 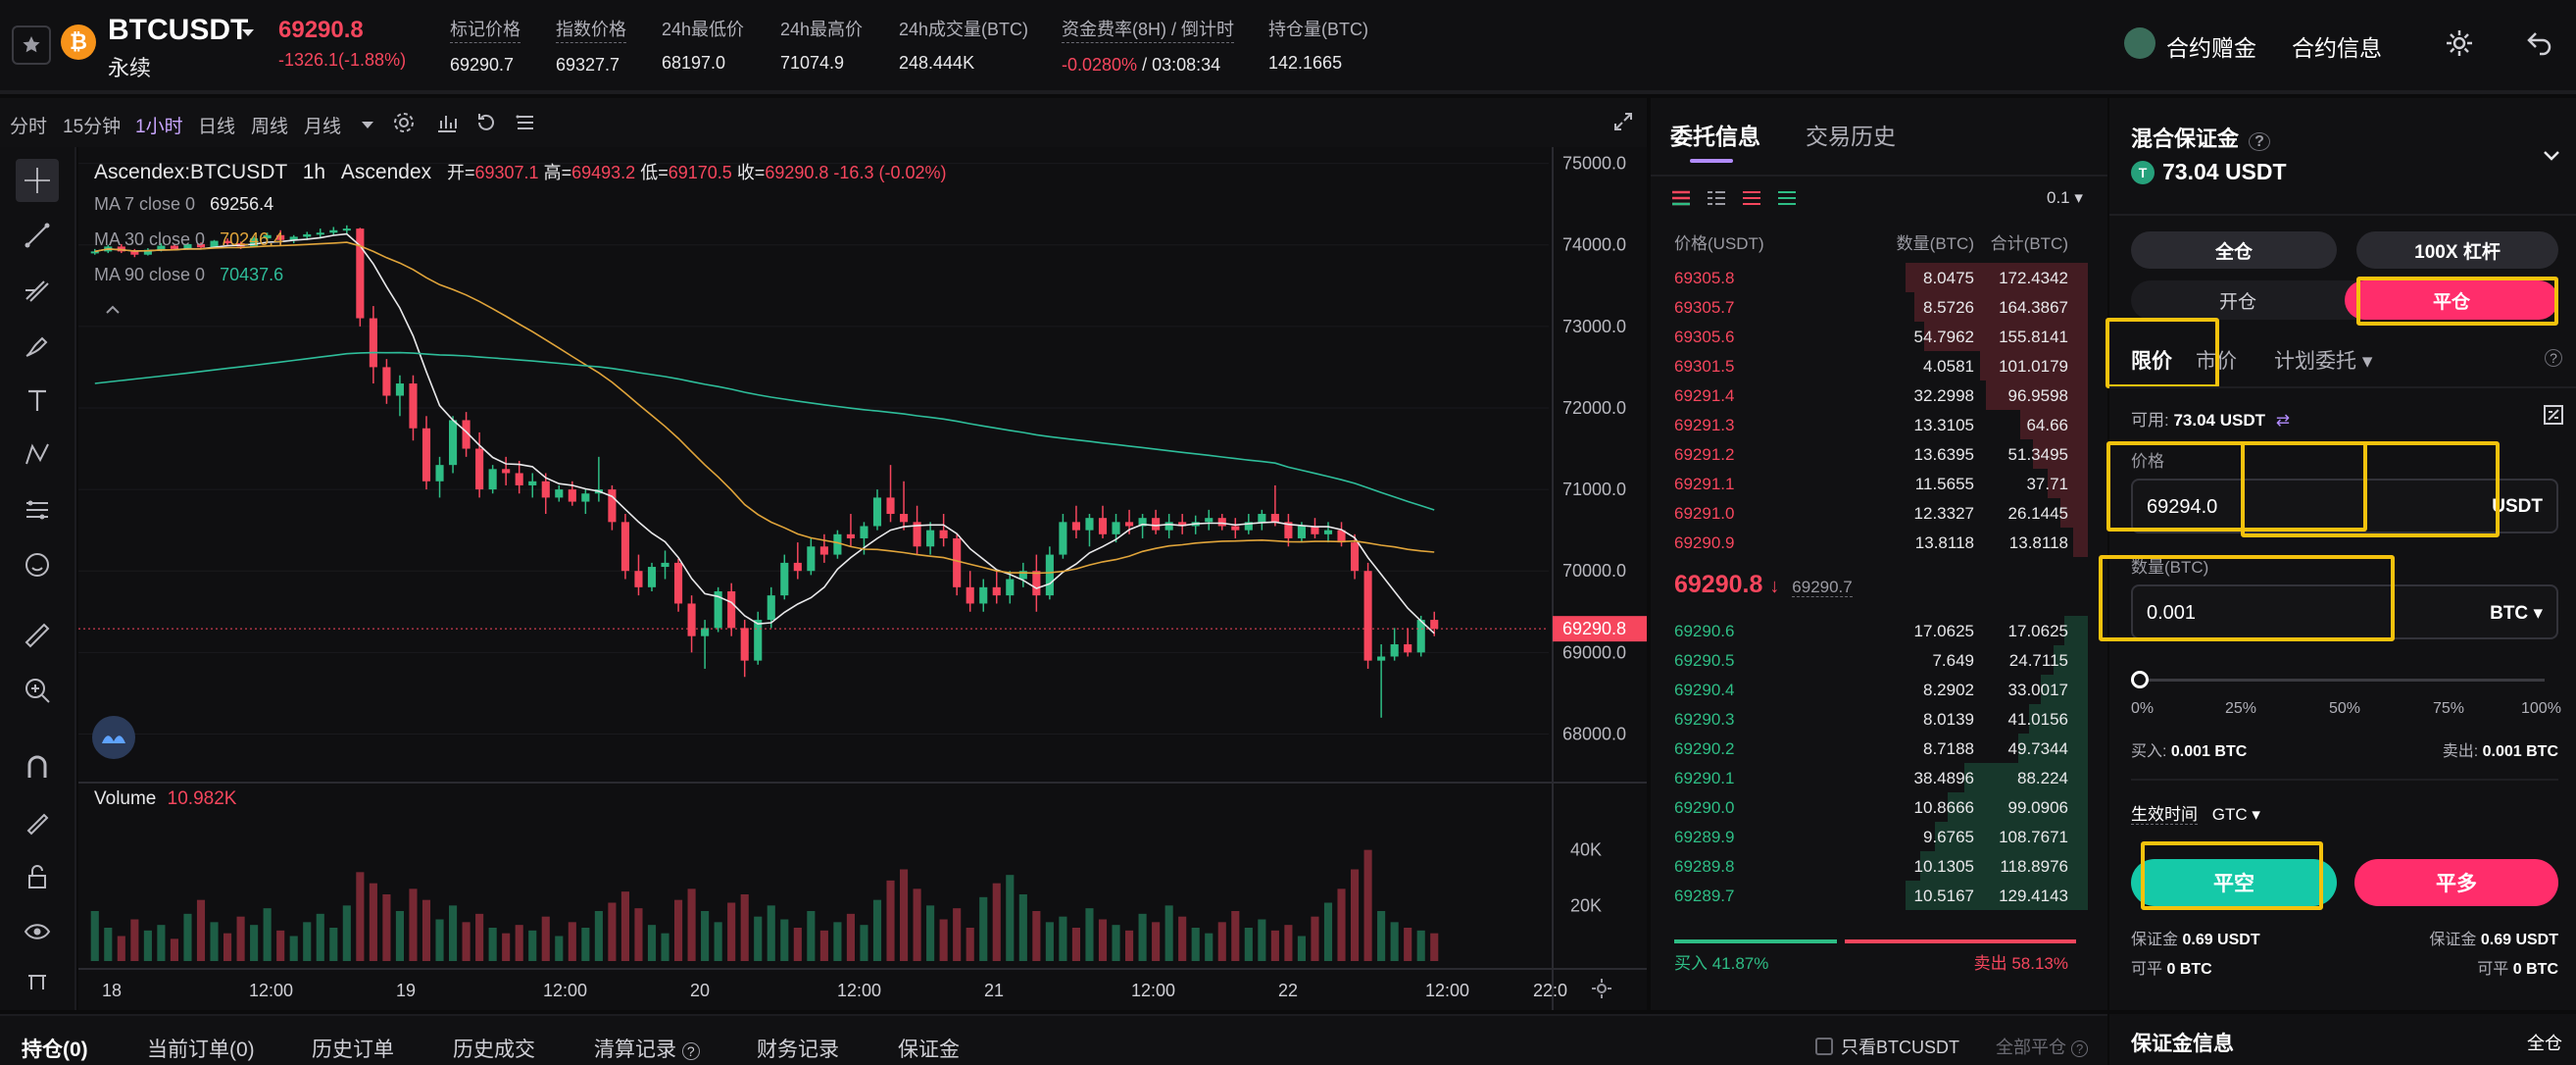 What do you see at coordinates (2516, 613) in the screenshot?
I see `qty-unit-select: BTC ▾` at bounding box center [2516, 613].